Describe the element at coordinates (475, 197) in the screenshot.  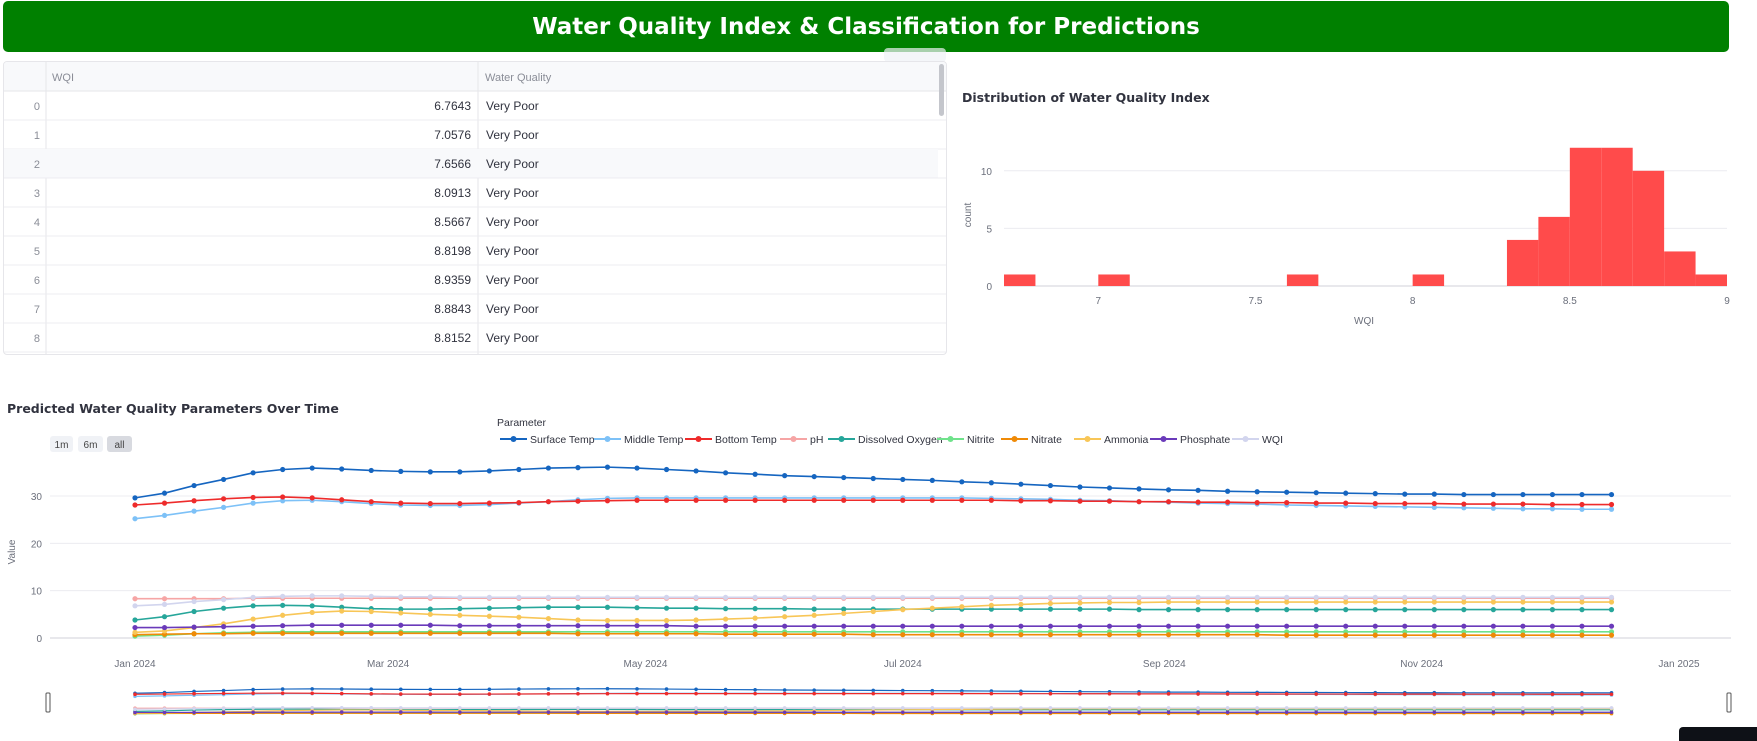
I see `table-row: 3 8.0913 Very Poor` at that location.